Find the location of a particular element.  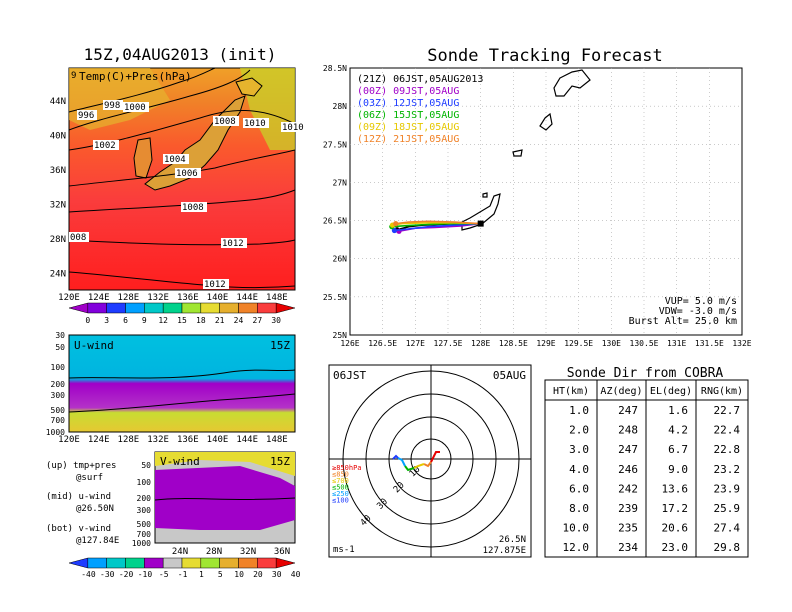

launch-site-marker is located at coordinates (480, 223).